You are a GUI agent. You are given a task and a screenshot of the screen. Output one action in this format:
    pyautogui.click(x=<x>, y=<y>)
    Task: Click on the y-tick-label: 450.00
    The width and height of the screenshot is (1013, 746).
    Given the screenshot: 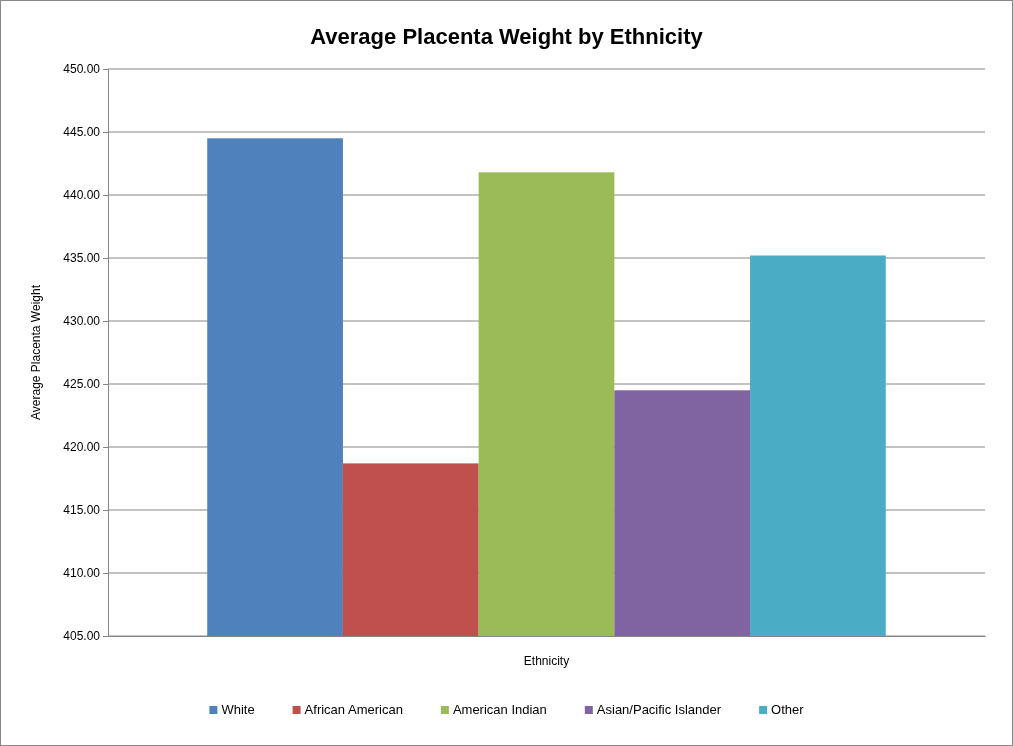 What is the action you would take?
    pyautogui.click(x=82, y=69)
    